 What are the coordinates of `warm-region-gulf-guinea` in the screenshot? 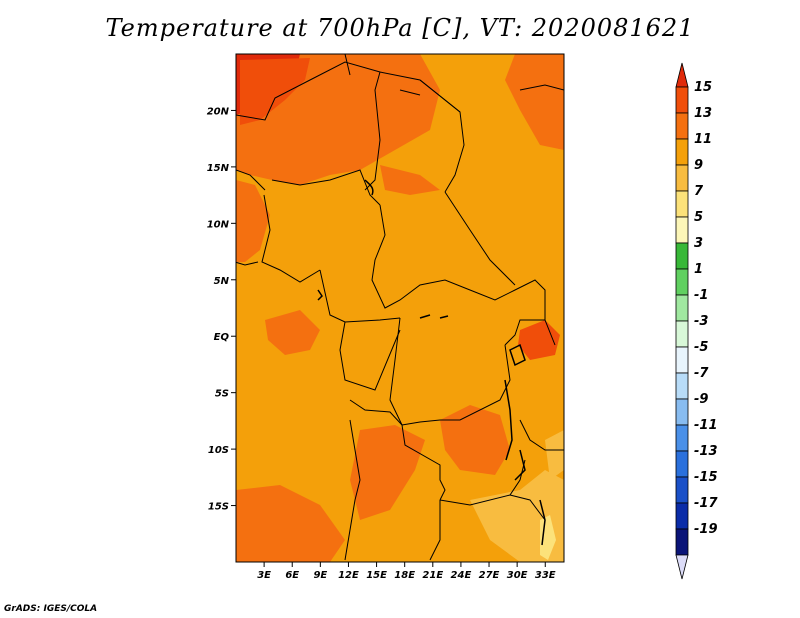 It's located at (292, 332).